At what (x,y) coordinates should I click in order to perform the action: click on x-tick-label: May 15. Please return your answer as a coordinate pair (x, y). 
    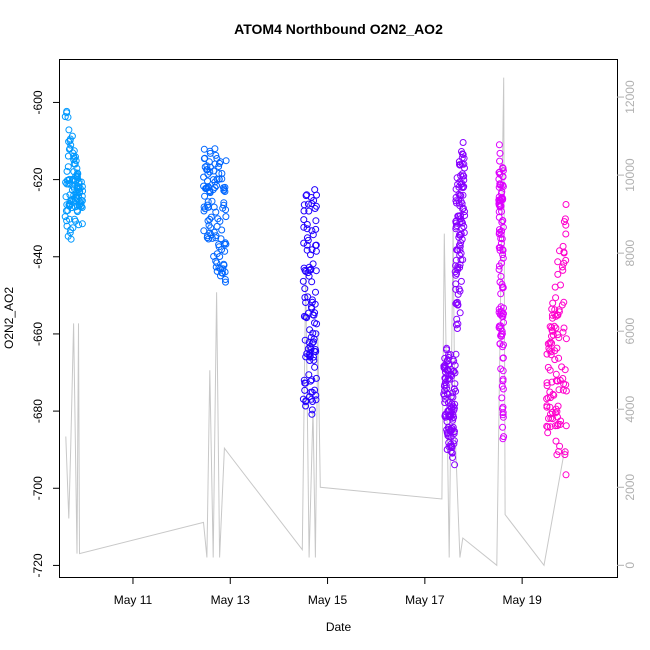
    Looking at the image, I should click on (328, 600).